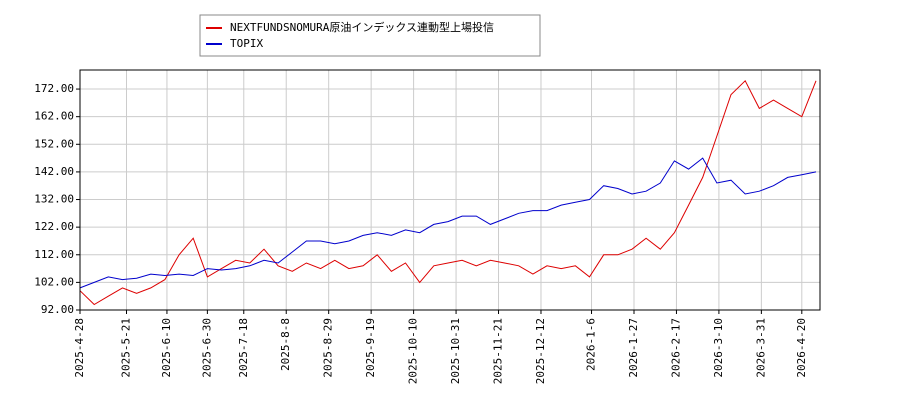  Describe the element at coordinates (243, 348) in the screenshot. I see `x-tick-label: 2025-7-18` at that location.